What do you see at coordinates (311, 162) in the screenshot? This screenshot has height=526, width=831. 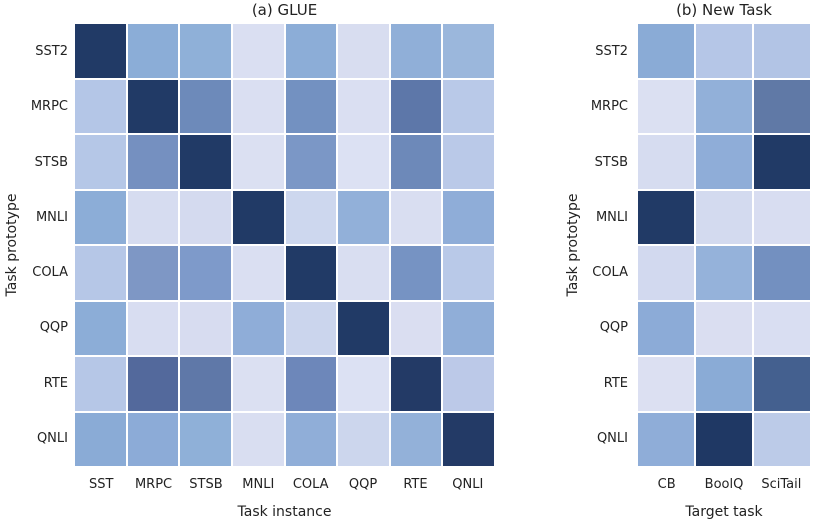 I see `heatmap-cell-STSB-COLA` at bounding box center [311, 162].